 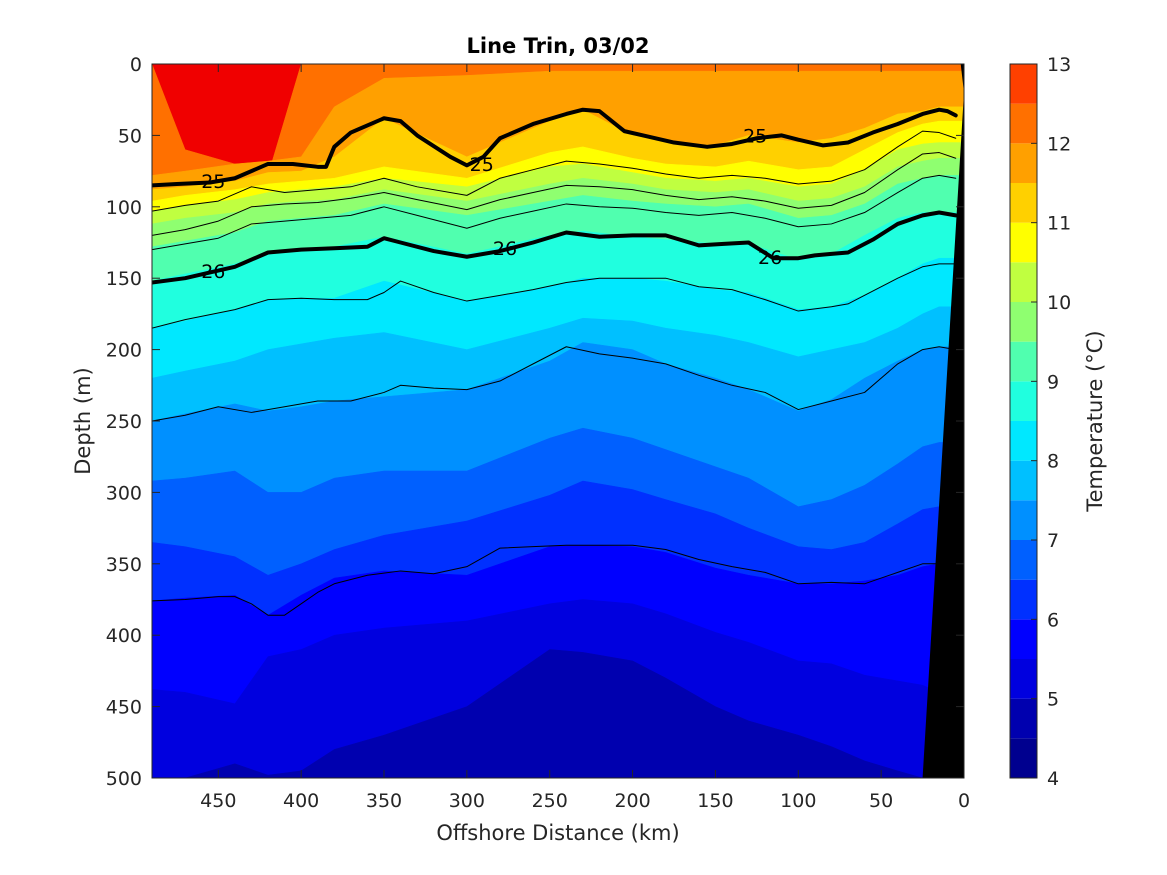 I want to click on contour-labels: 25 25 25 26 26 26, so click(x=491, y=204).